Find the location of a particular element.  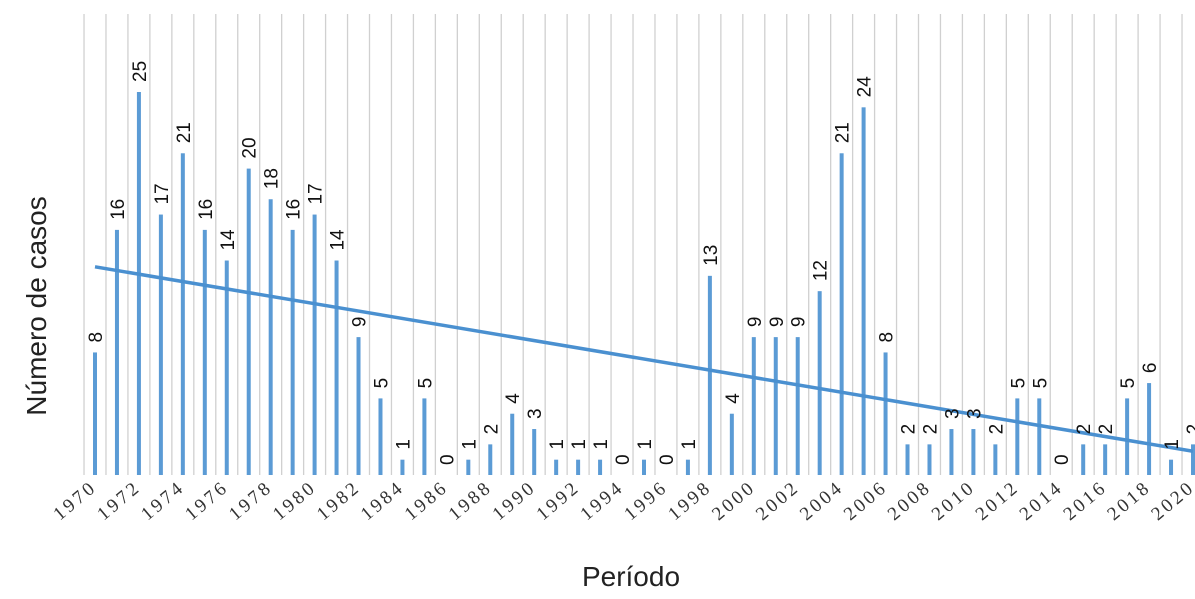

bar-1985 is located at coordinates (424, 436).